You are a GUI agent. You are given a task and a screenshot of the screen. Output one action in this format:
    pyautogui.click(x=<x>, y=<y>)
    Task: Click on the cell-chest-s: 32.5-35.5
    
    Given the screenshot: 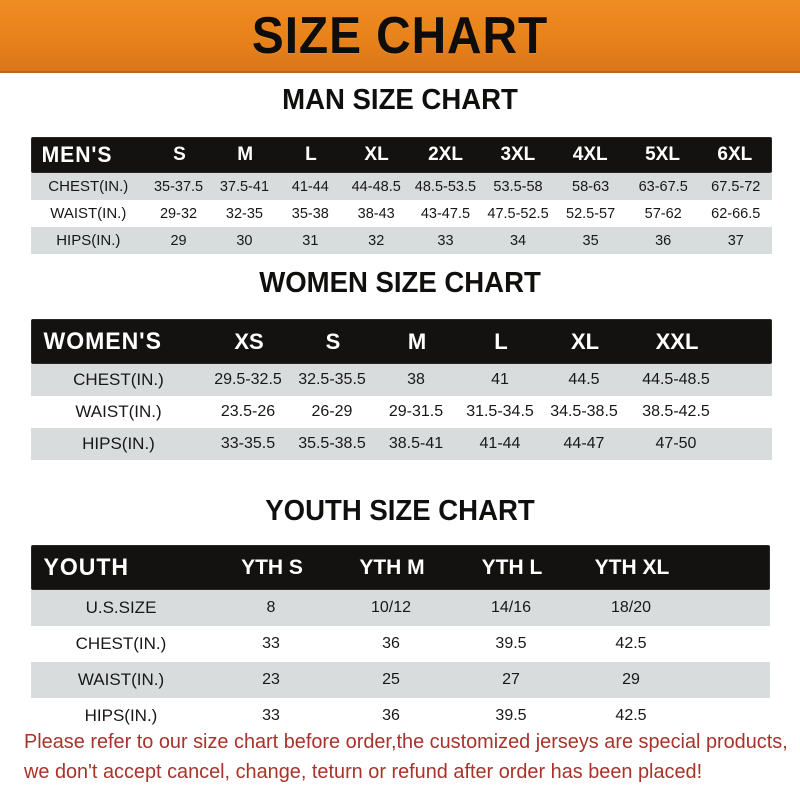 What is the action you would take?
    pyautogui.click(x=332, y=379)
    